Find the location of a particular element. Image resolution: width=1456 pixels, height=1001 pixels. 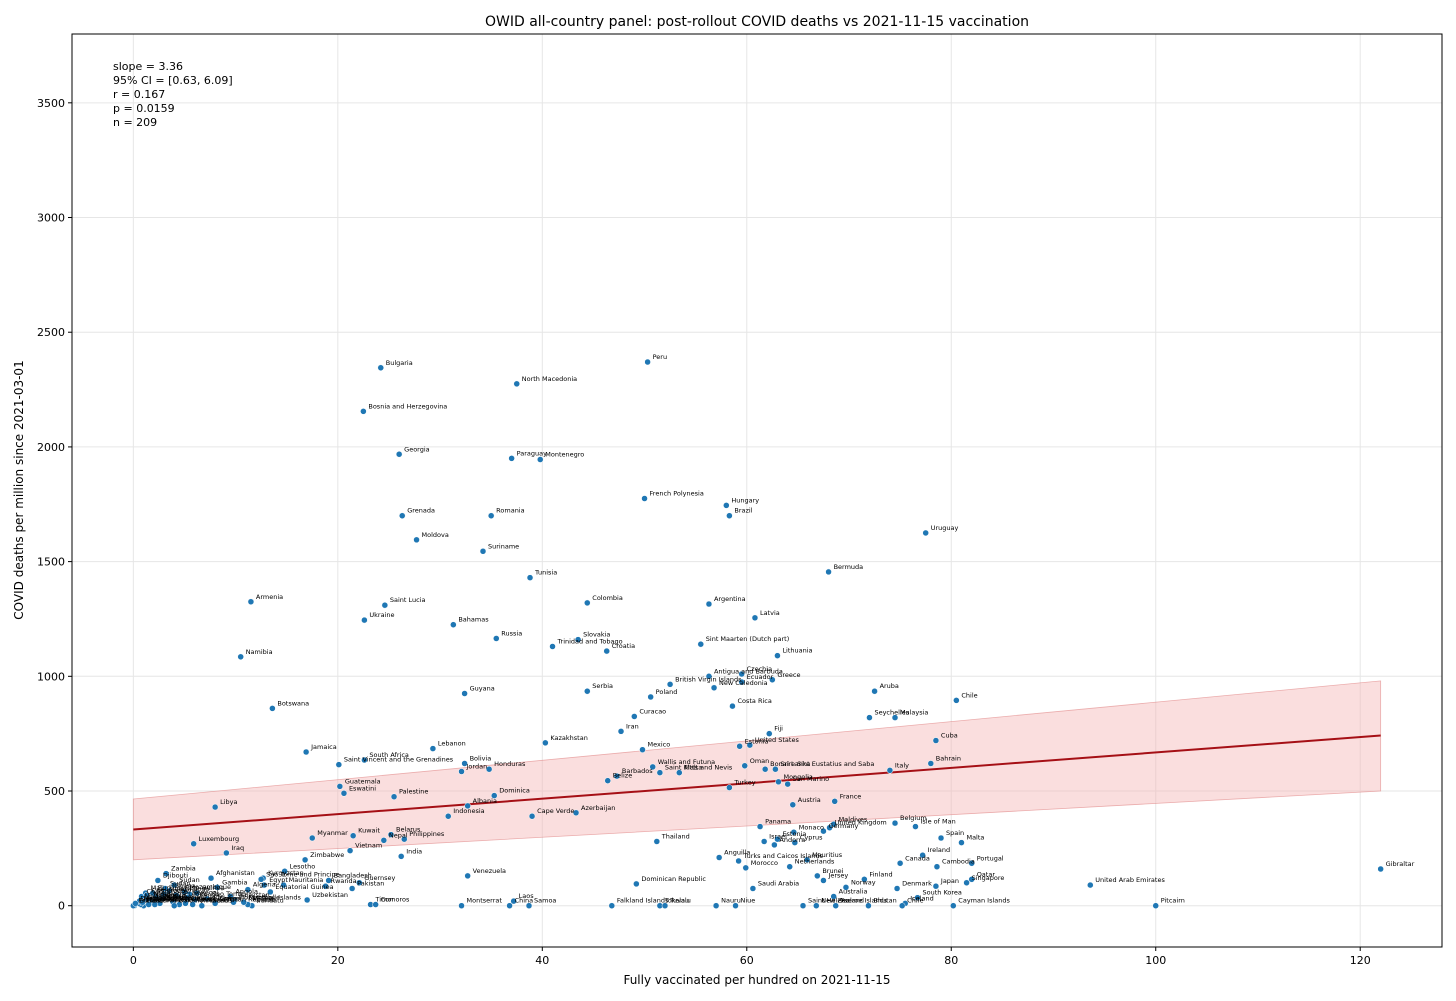

point-label: Algeria is located at coordinates (264, 885).